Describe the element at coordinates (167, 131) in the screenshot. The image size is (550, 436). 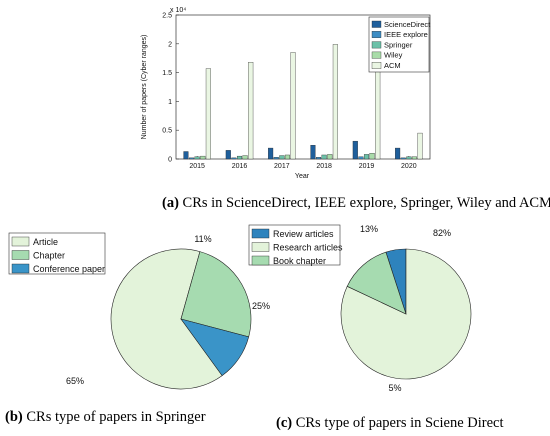
I see `y-tick-label: 0.5` at that location.